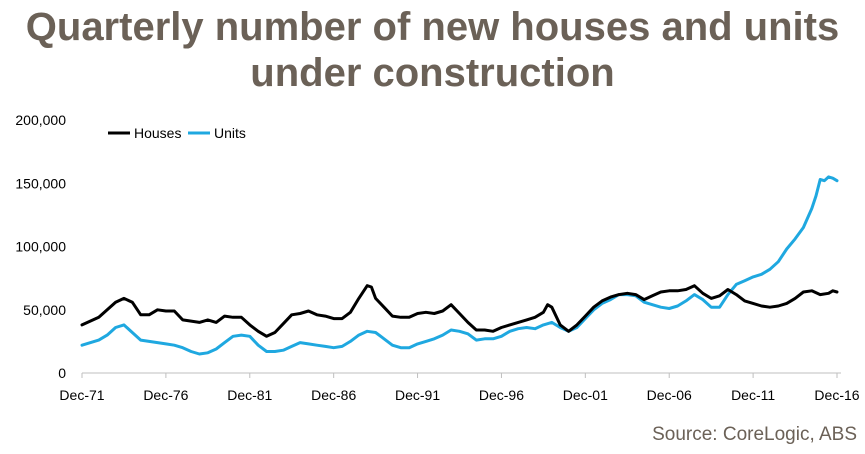 This screenshot has width=865, height=454. What do you see at coordinates (333, 395) in the screenshot?
I see `x-tick-label: Dec-86` at bounding box center [333, 395].